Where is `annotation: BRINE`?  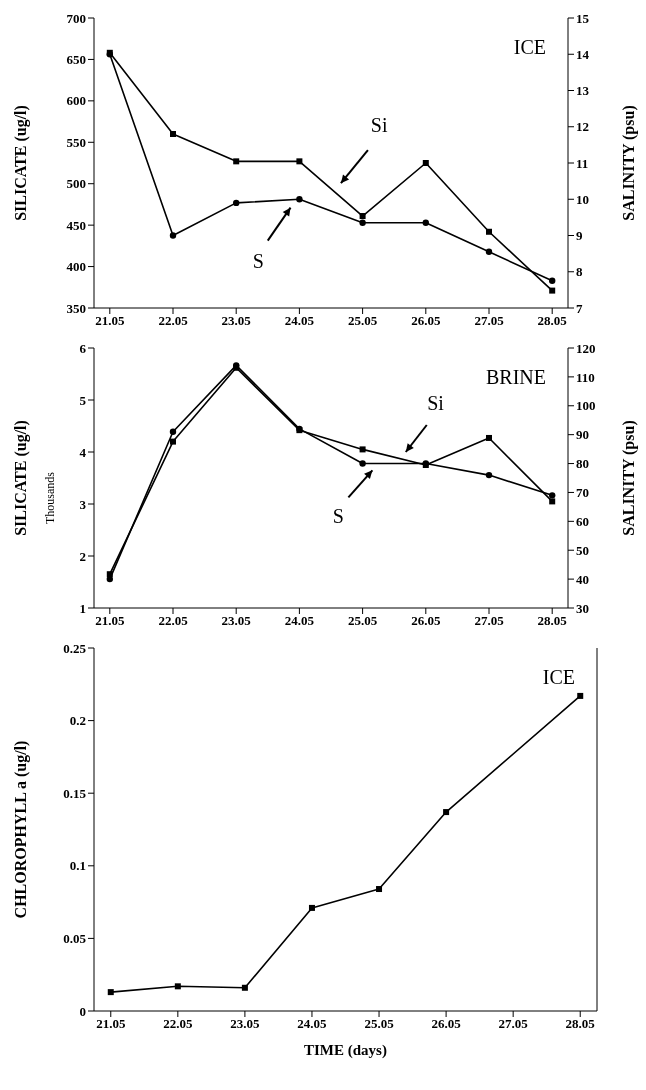 annotation: BRINE is located at coordinates (516, 377).